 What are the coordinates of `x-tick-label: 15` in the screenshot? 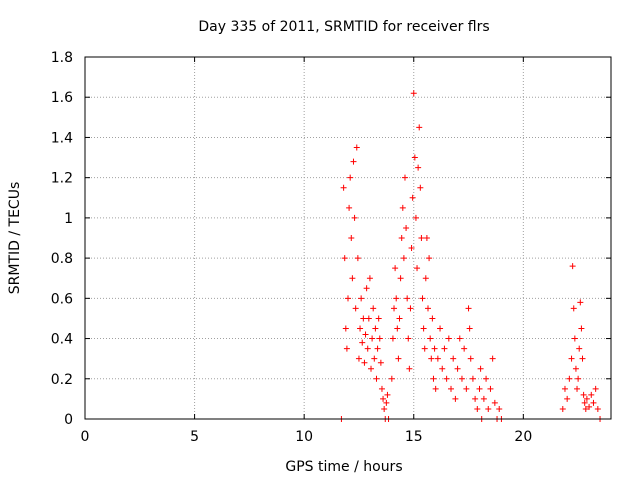 It's located at (414, 437).